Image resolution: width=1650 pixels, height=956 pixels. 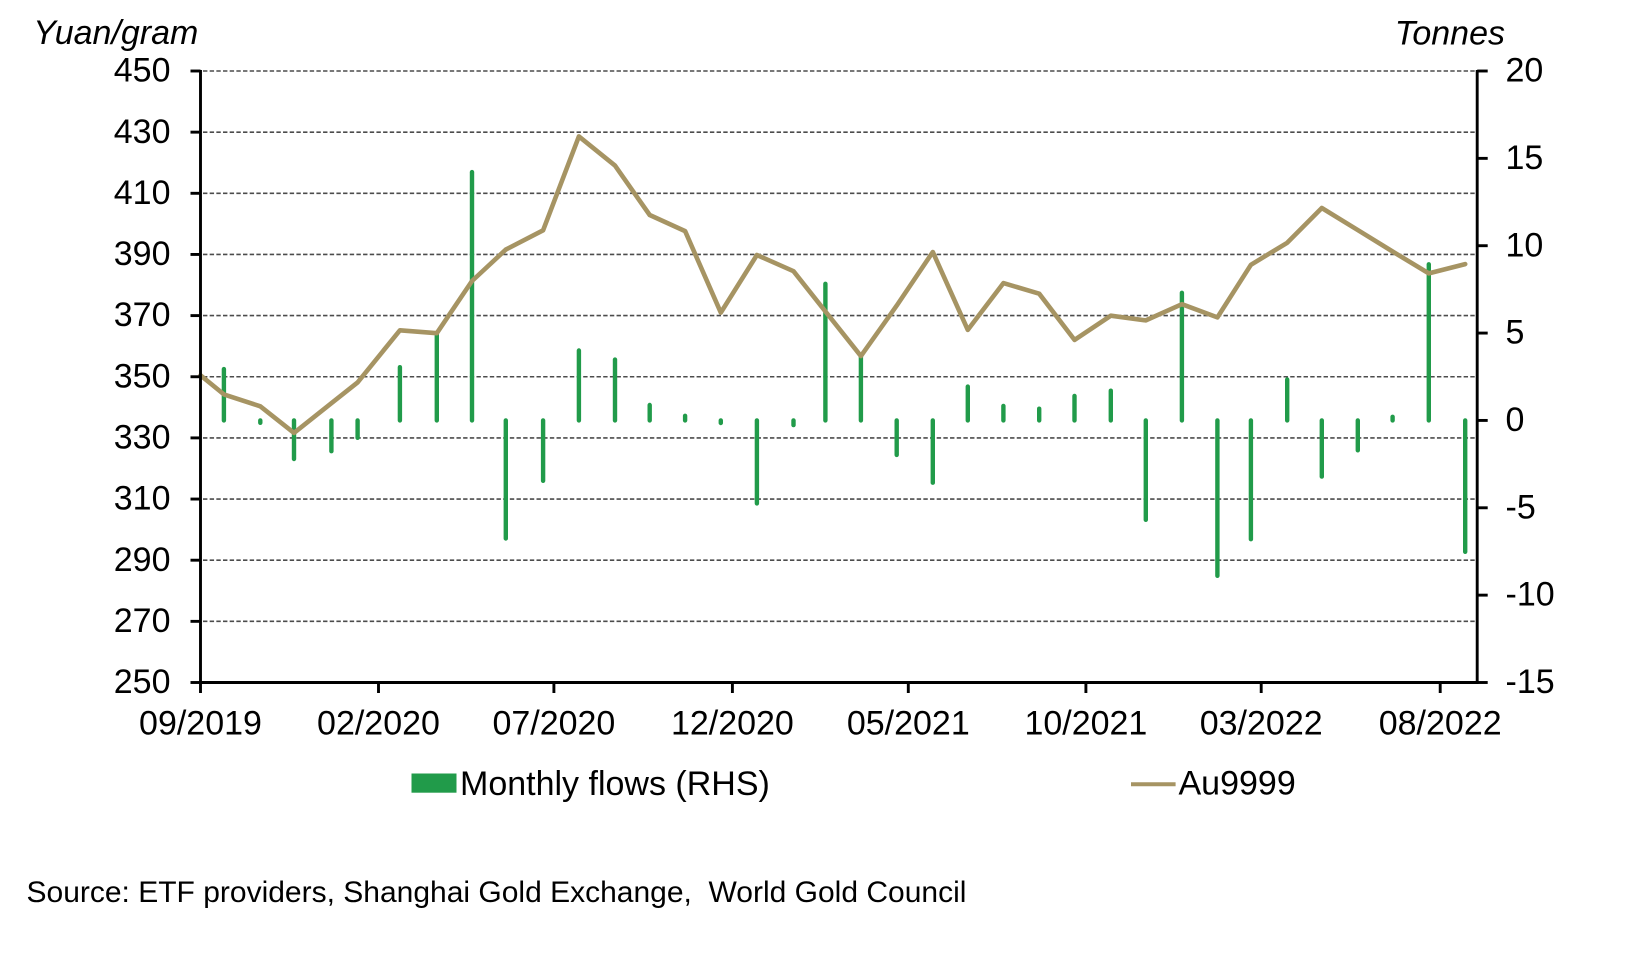 What do you see at coordinates (142, 621) in the screenshot?
I see `svg-text: 270` at bounding box center [142, 621].